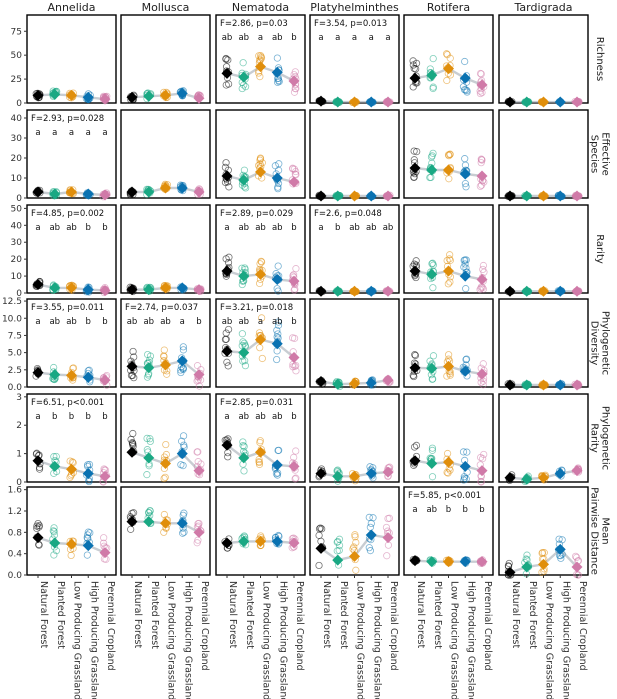 The height and width of the screenshot is (699, 617). I want to click on x-tick-label: Natural Forest, so click(137, 614).